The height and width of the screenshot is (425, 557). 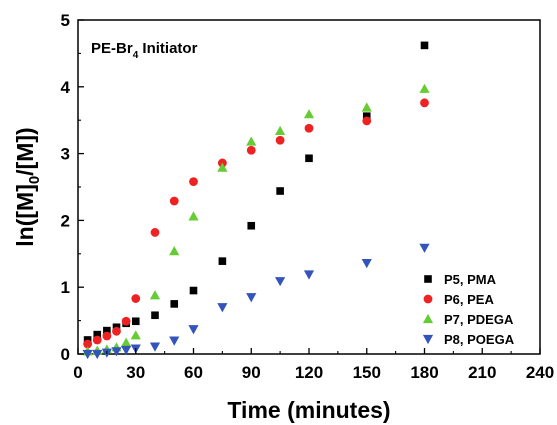 I want to click on chart-title: PE-Br4 Initiator, so click(x=144, y=50).